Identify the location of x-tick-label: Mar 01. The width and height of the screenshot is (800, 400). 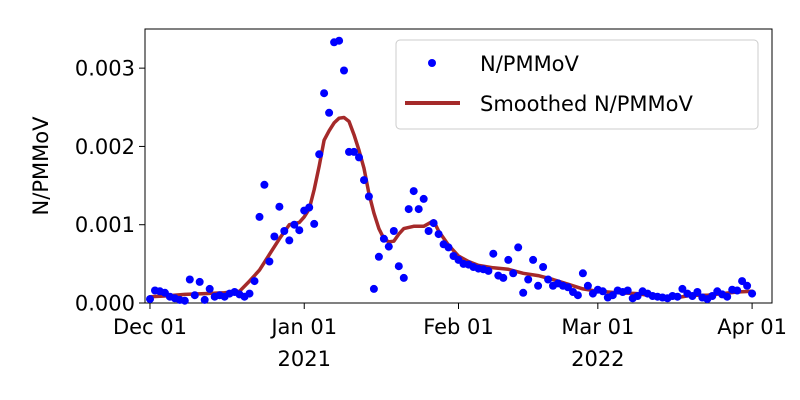
(597, 327).